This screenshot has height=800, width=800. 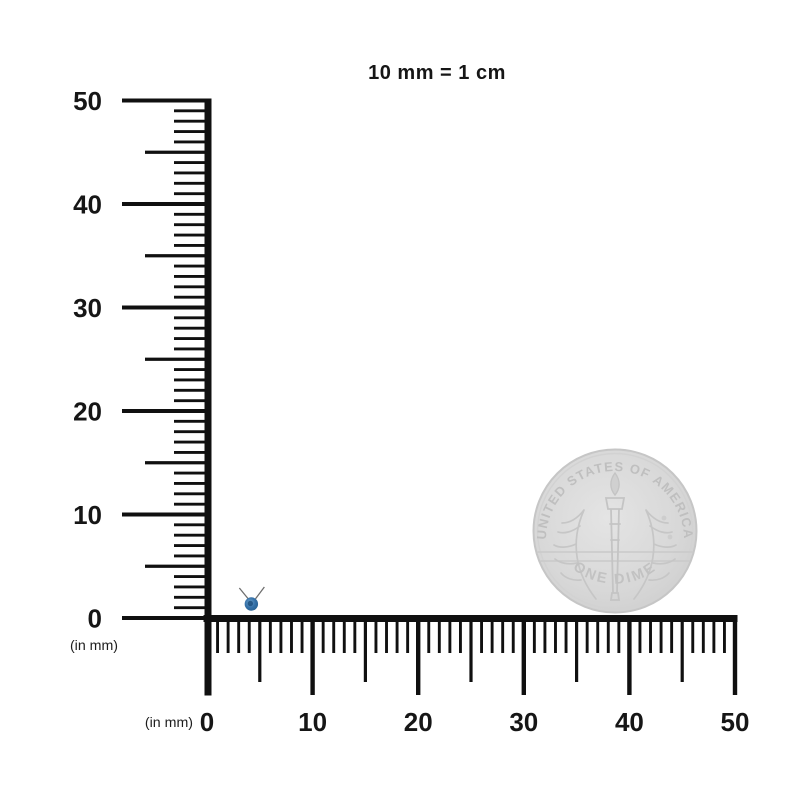 I want to click on vruler-tick-label: 20, so click(x=87, y=412).